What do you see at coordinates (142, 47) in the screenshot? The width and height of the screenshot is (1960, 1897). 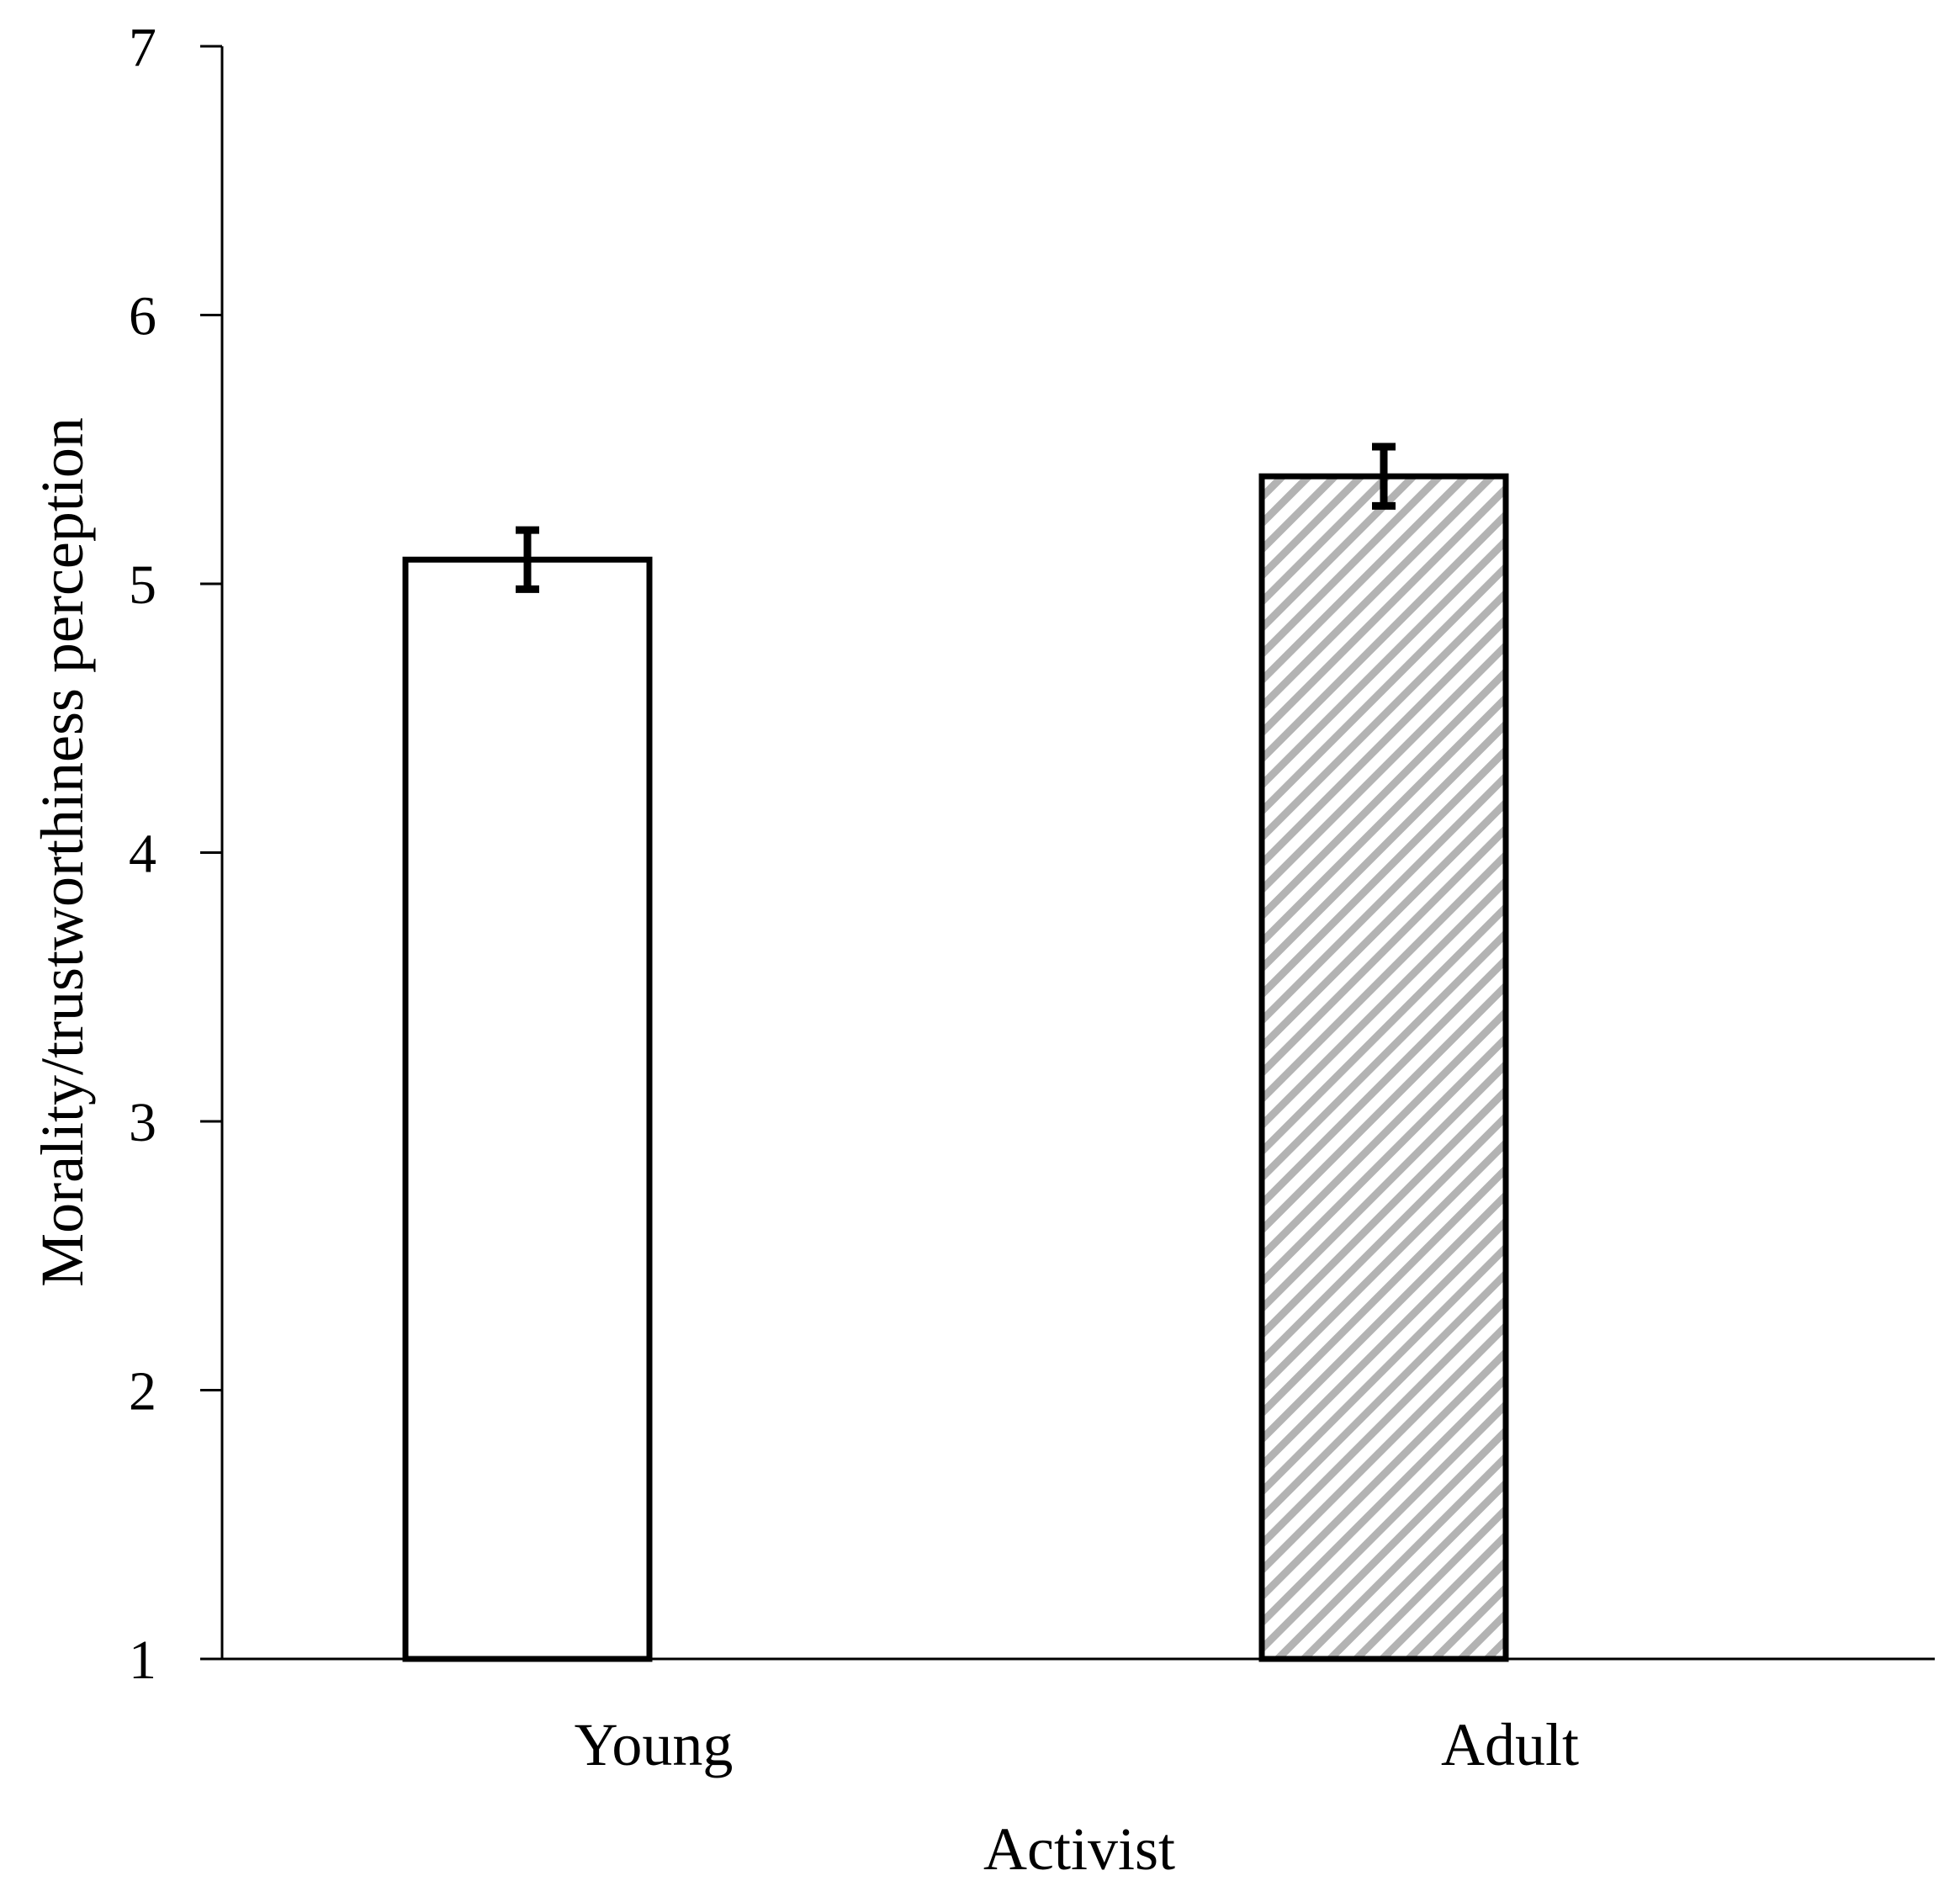 I see `y-tick-label: 7` at bounding box center [142, 47].